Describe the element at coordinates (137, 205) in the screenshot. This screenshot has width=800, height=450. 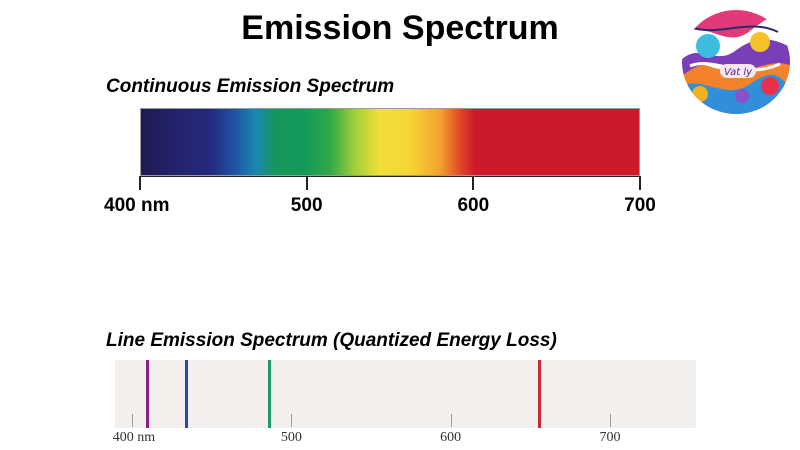
I see `continuous-tick-label: 400 nm` at that location.